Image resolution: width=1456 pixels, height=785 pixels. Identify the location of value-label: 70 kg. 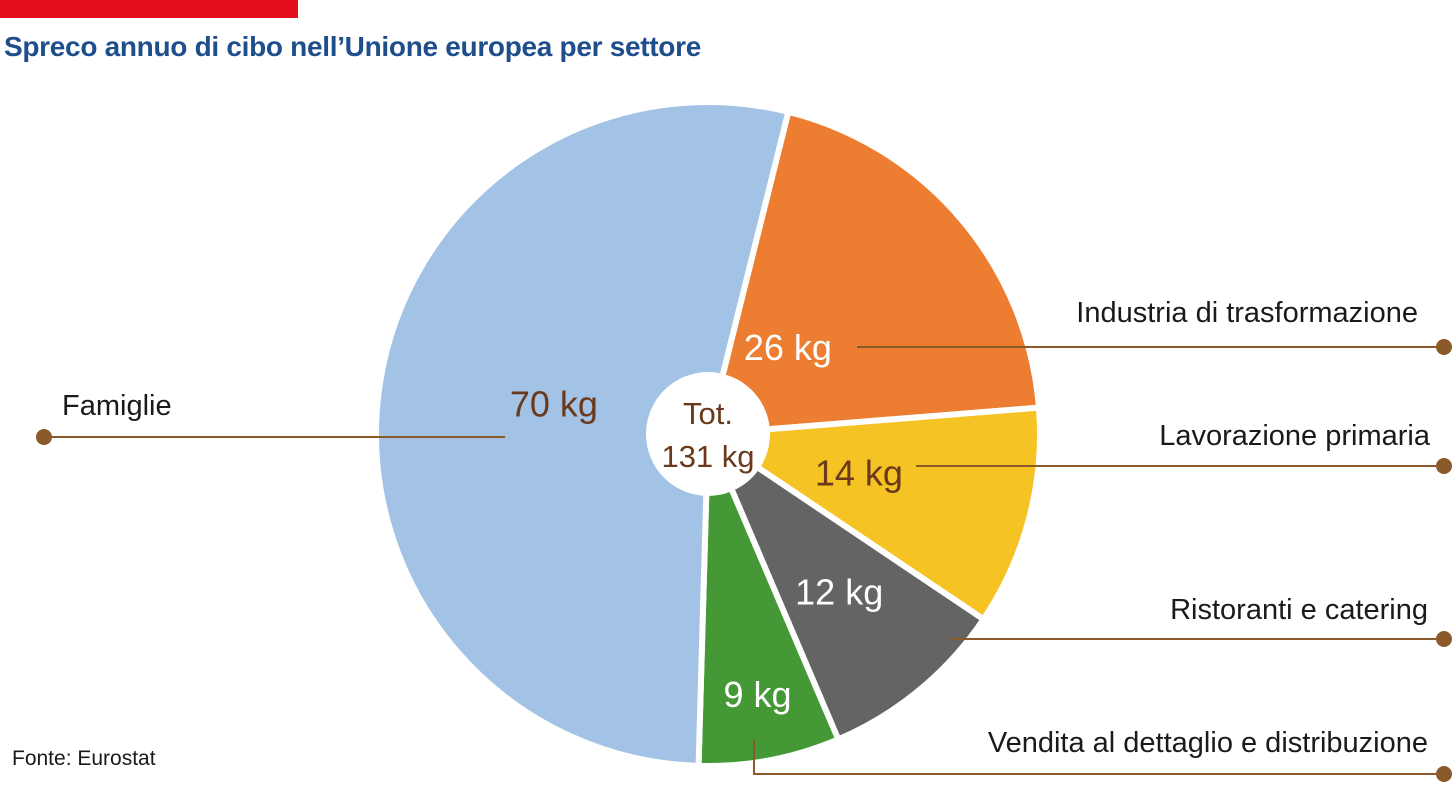
(554, 403).